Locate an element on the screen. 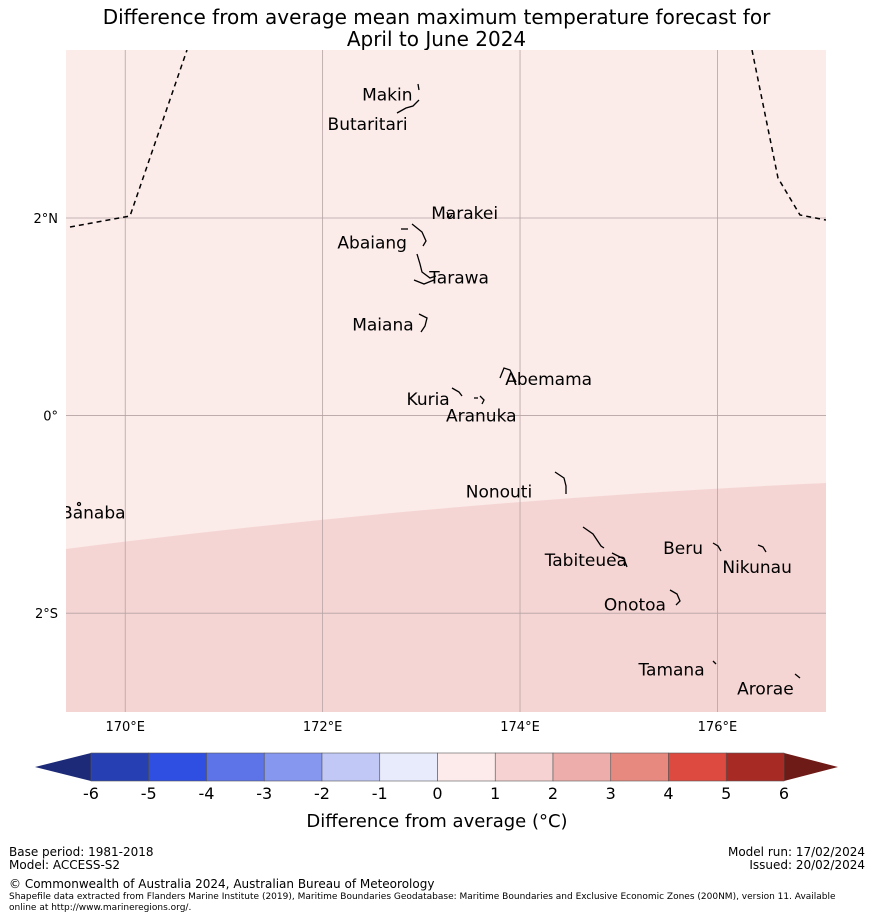 The image size is (873, 919). place-label-onotoa: Onotoa is located at coordinates (635, 605).